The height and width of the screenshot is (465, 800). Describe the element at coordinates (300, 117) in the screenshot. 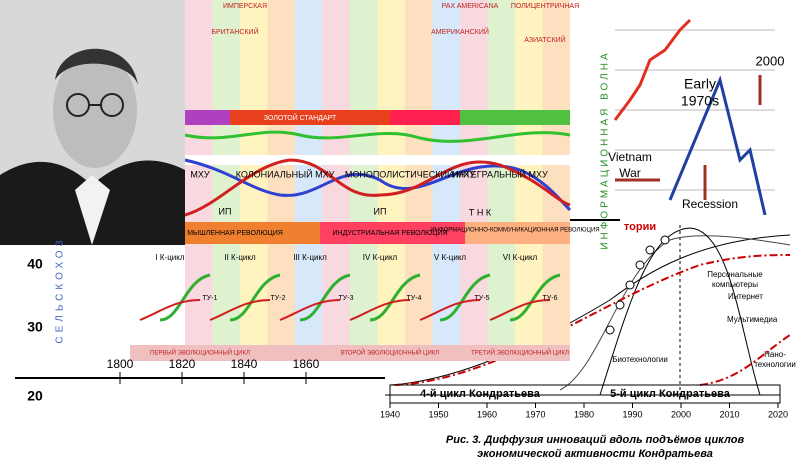

I see `label: ЗОЛОТОЙ СТАНДАРТ` at that location.